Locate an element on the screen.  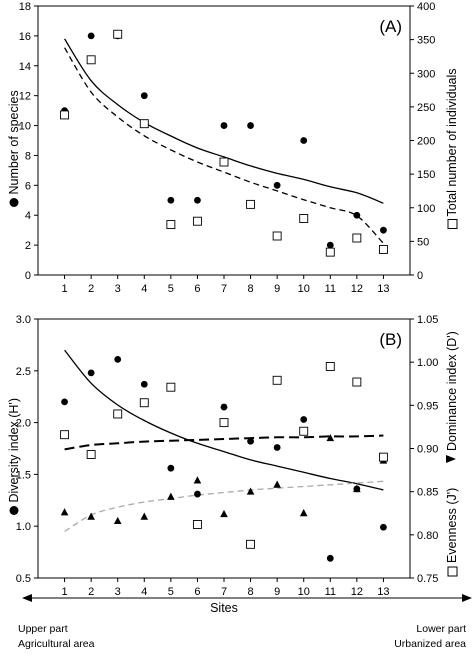
x-tick-label: 11 is located at coordinates (330, 592).